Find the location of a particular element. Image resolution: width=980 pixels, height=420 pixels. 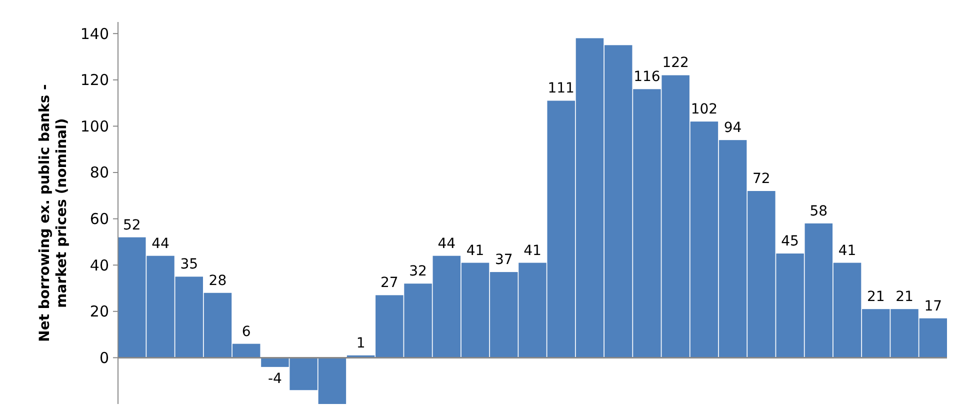

y-tick-label: 20 is located at coordinates (99, 311).